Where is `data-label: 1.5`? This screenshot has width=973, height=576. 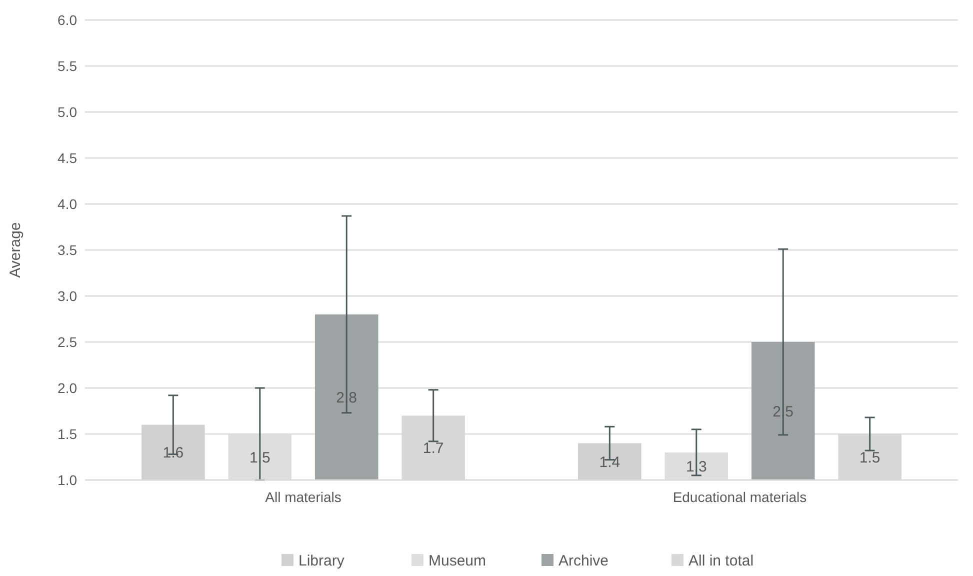
data-label: 1.5 is located at coordinates (869, 457).